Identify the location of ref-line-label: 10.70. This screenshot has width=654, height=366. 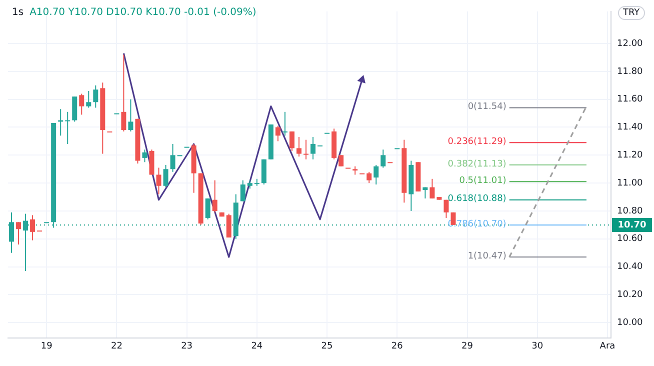
(632, 225).